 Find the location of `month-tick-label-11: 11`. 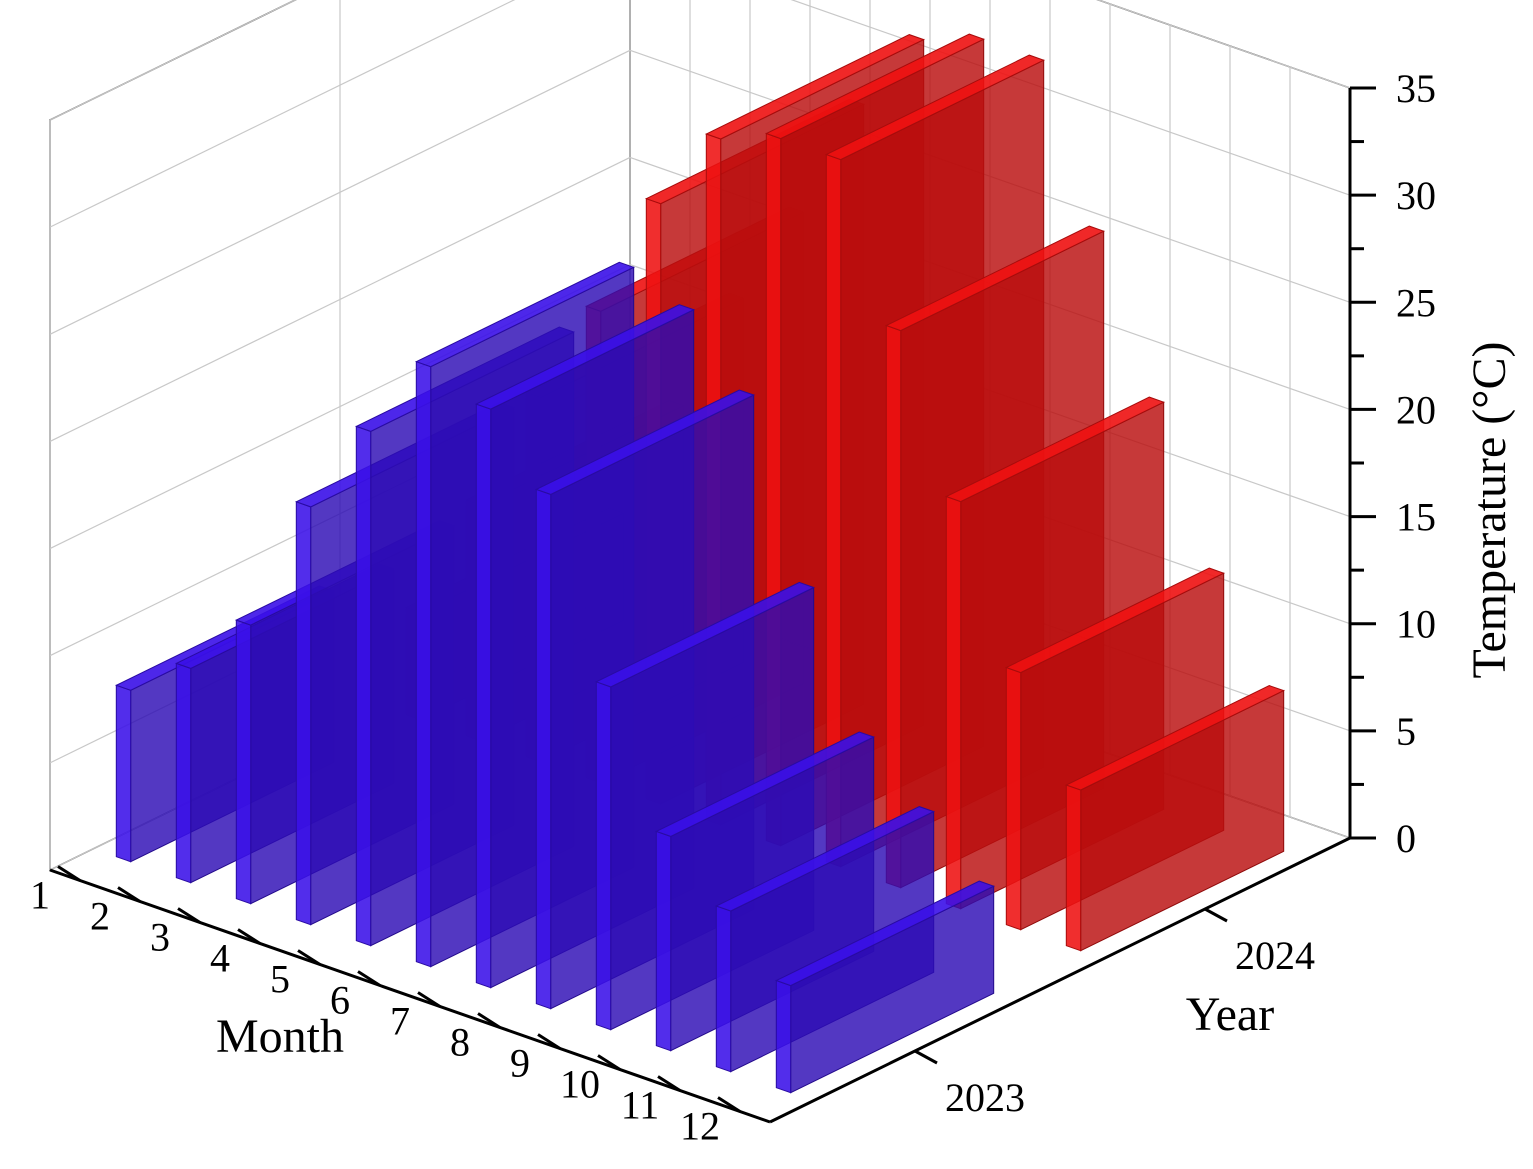

month-tick-label-11: 11 is located at coordinates (640, 1105).